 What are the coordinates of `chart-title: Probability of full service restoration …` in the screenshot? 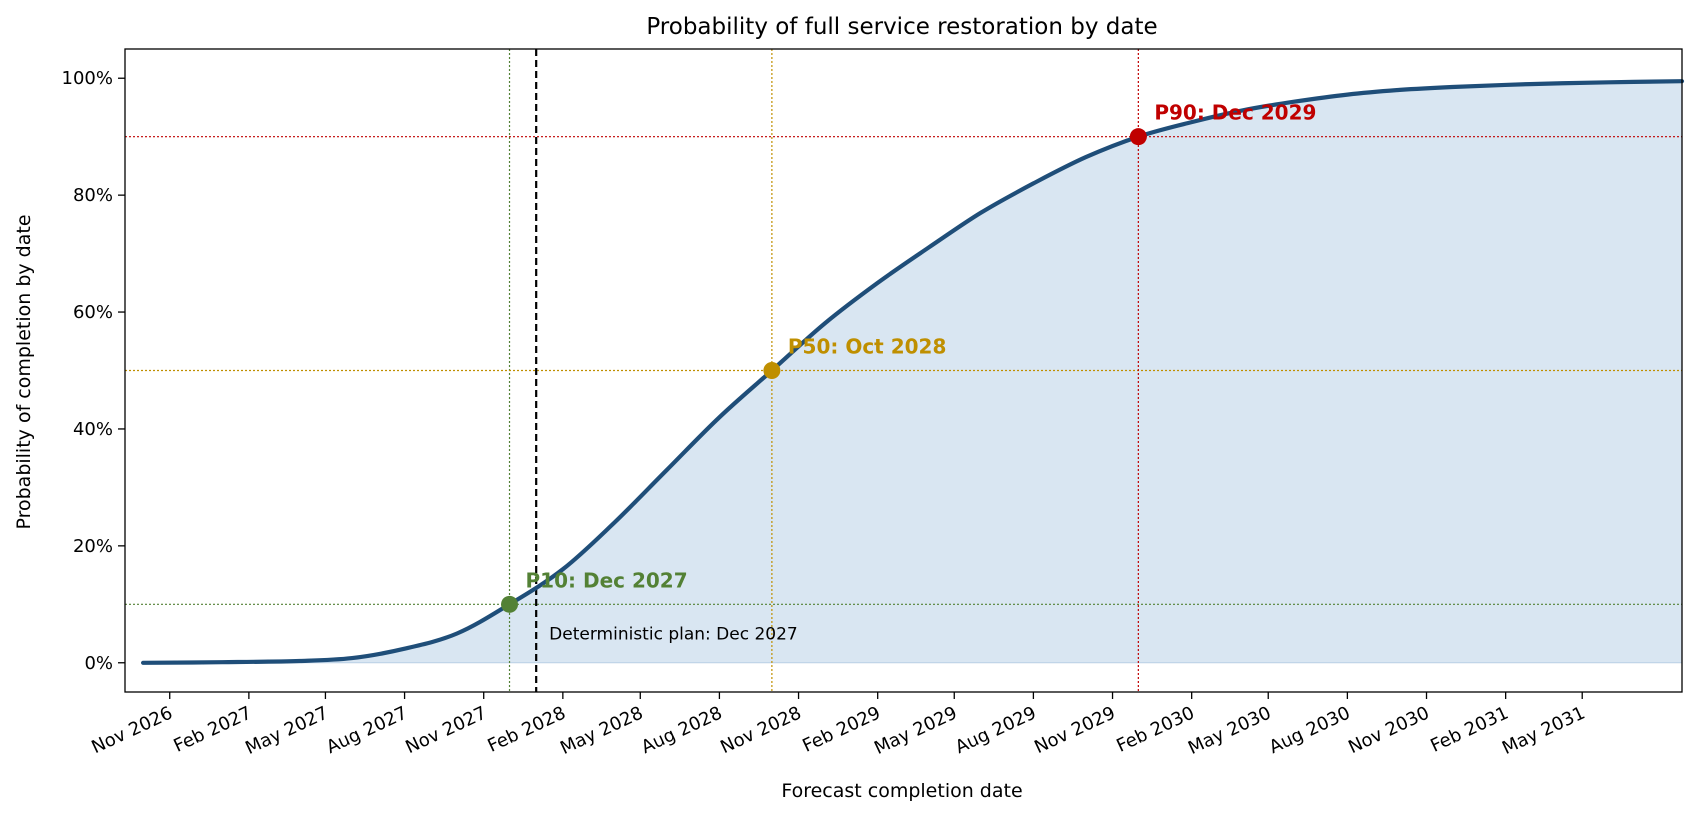 It's located at (901, 27).